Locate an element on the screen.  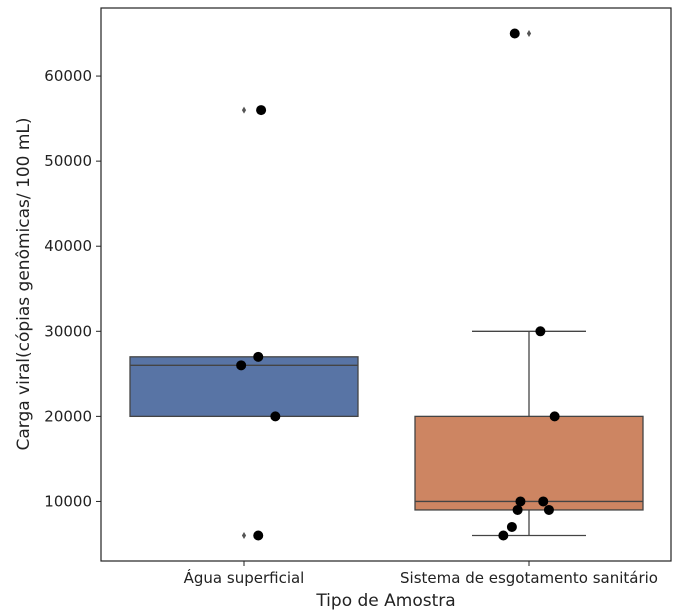
y-tick-label: 50000 is located at coordinates (68, 161).